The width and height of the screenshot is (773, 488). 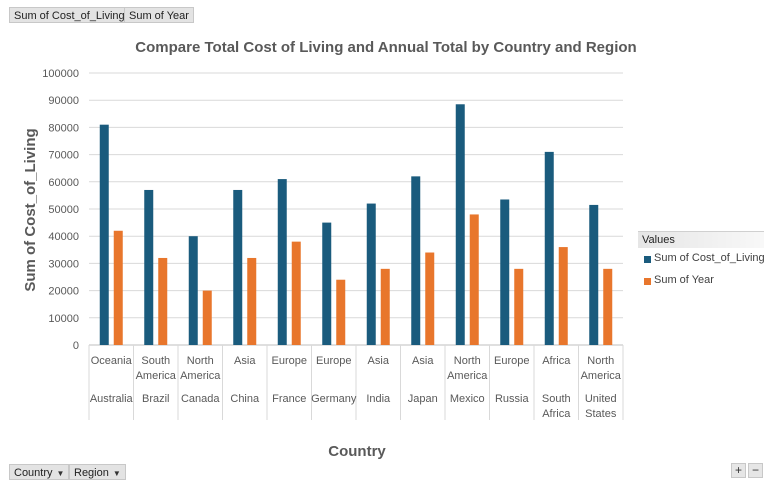 I want to click on legend-item-year: Sum of Year, so click(x=701, y=281).